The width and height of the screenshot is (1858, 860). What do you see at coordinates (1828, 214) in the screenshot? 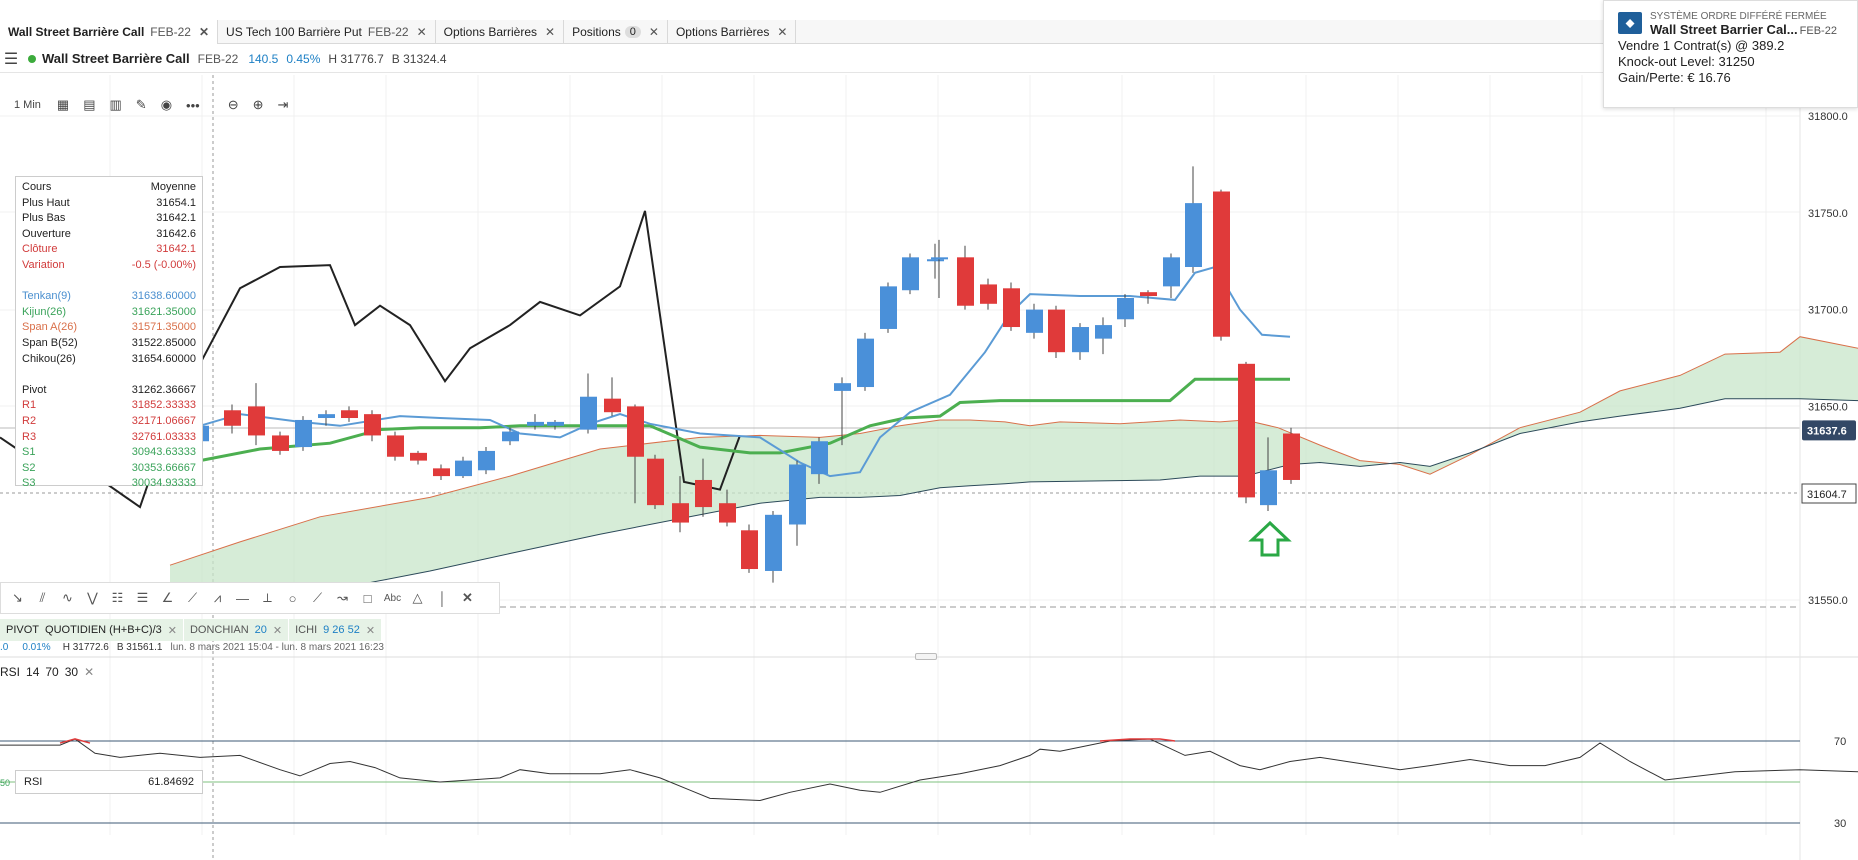
I see `y-tick-label: 31750.0` at bounding box center [1828, 214].